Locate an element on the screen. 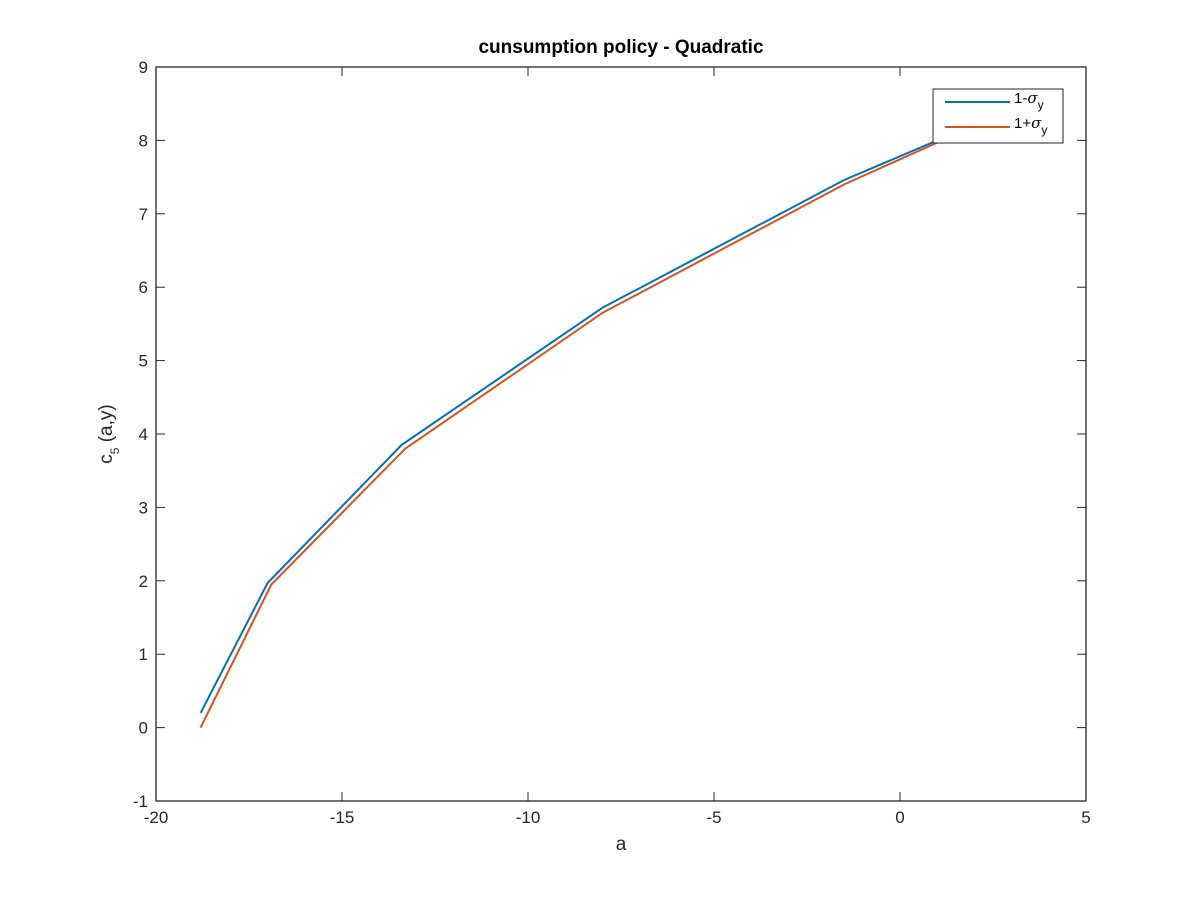 The width and height of the screenshot is (1200, 900). y-tick-label: 0 is located at coordinates (143, 728).